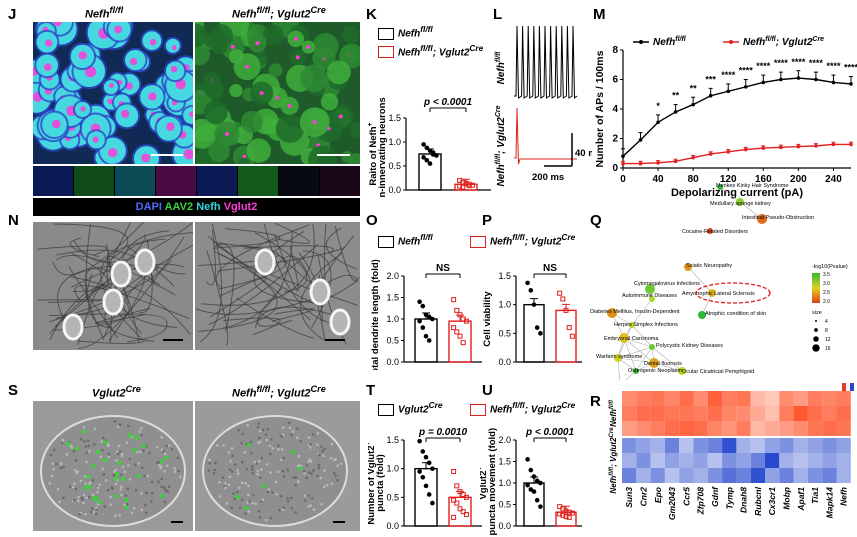 The height and width of the screenshot is (537, 857). Describe the element at coordinates (543, 106) in the screenshot. I see `l-traces: 40 mV 200 ms Nefhfl/fl Nefhfl/fl; Vglut2Cre` at that location.